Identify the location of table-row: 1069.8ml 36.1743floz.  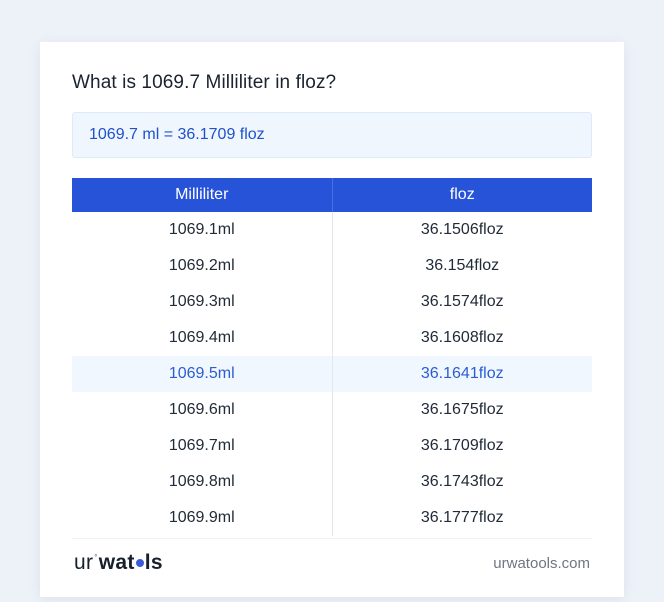
(332, 482).